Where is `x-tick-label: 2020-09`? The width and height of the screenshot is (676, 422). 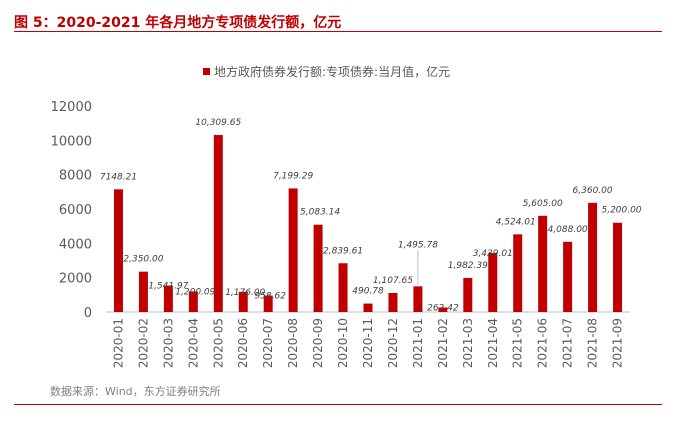 x-tick-label: 2020-09 is located at coordinates (318, 343).